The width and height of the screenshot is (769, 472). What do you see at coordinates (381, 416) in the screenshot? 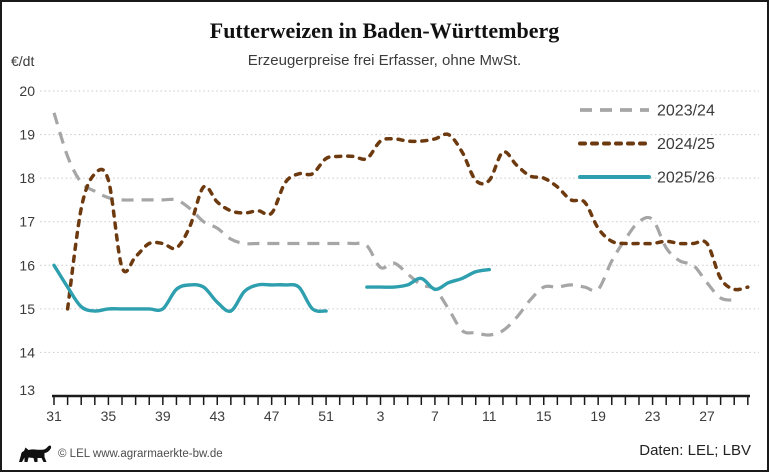
I see `x-tick-label: 3` at bounding box center [381, 416].